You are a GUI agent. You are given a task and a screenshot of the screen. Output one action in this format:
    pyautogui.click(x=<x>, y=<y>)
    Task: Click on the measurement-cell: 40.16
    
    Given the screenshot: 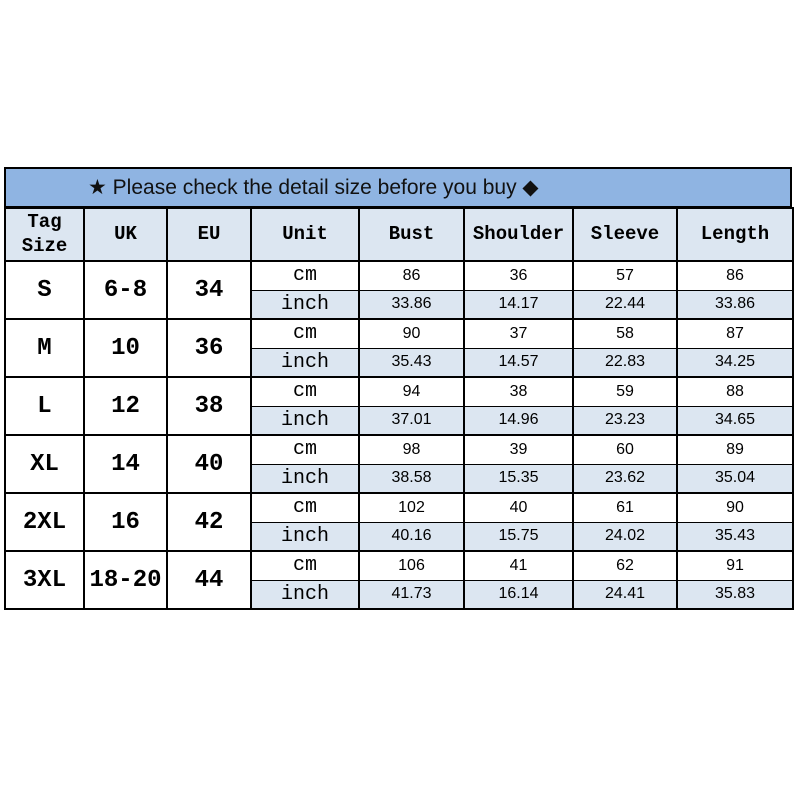 What is the action you would take?
    pyautogui.click(x=411, y=536)
    